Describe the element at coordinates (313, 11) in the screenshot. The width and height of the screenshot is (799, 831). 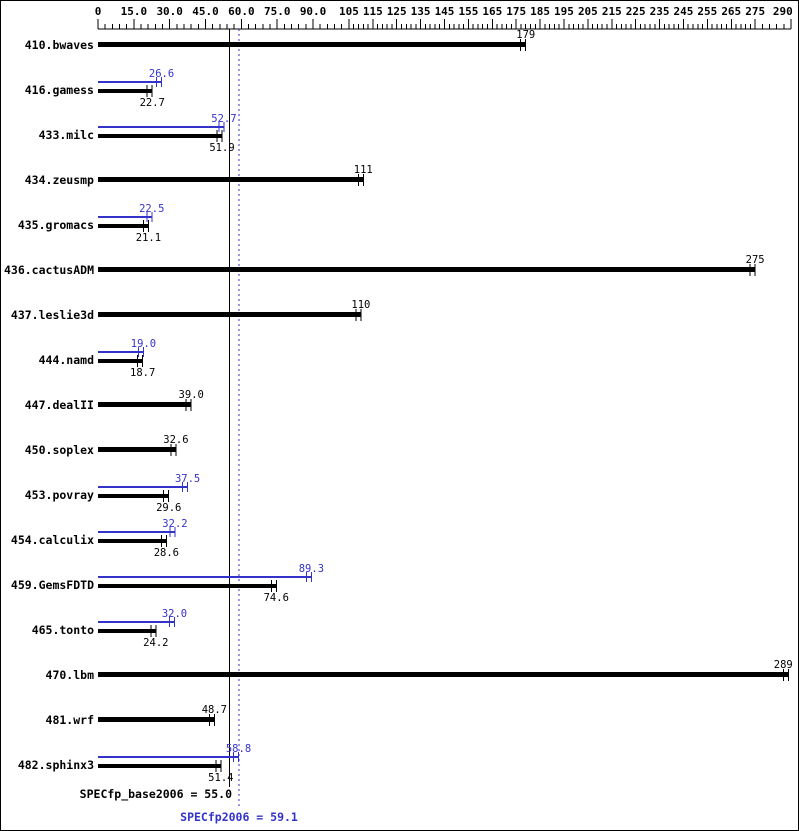
I see `axis-tick-label: 90.0` at that location.